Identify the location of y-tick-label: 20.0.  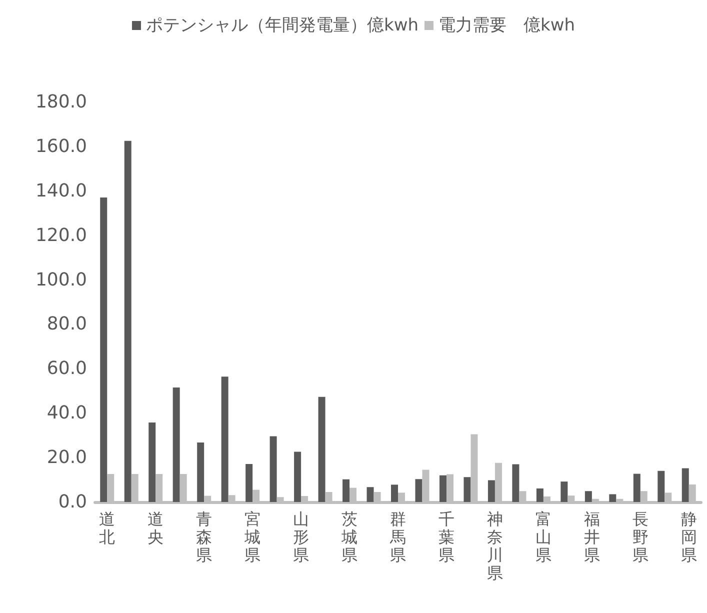
(66, 457).